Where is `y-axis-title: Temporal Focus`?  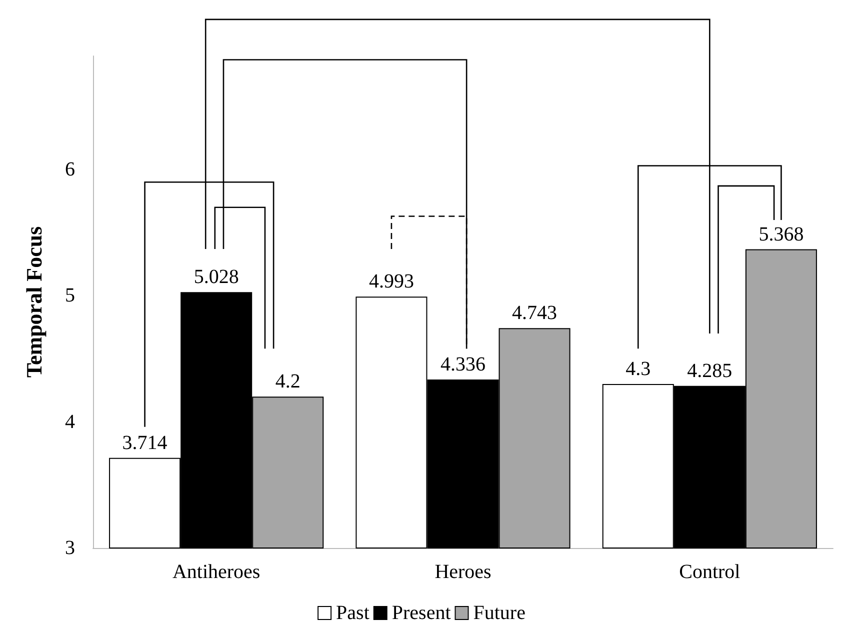 y-axis-title: Temporal Focus is located at coordinates (34, 302).